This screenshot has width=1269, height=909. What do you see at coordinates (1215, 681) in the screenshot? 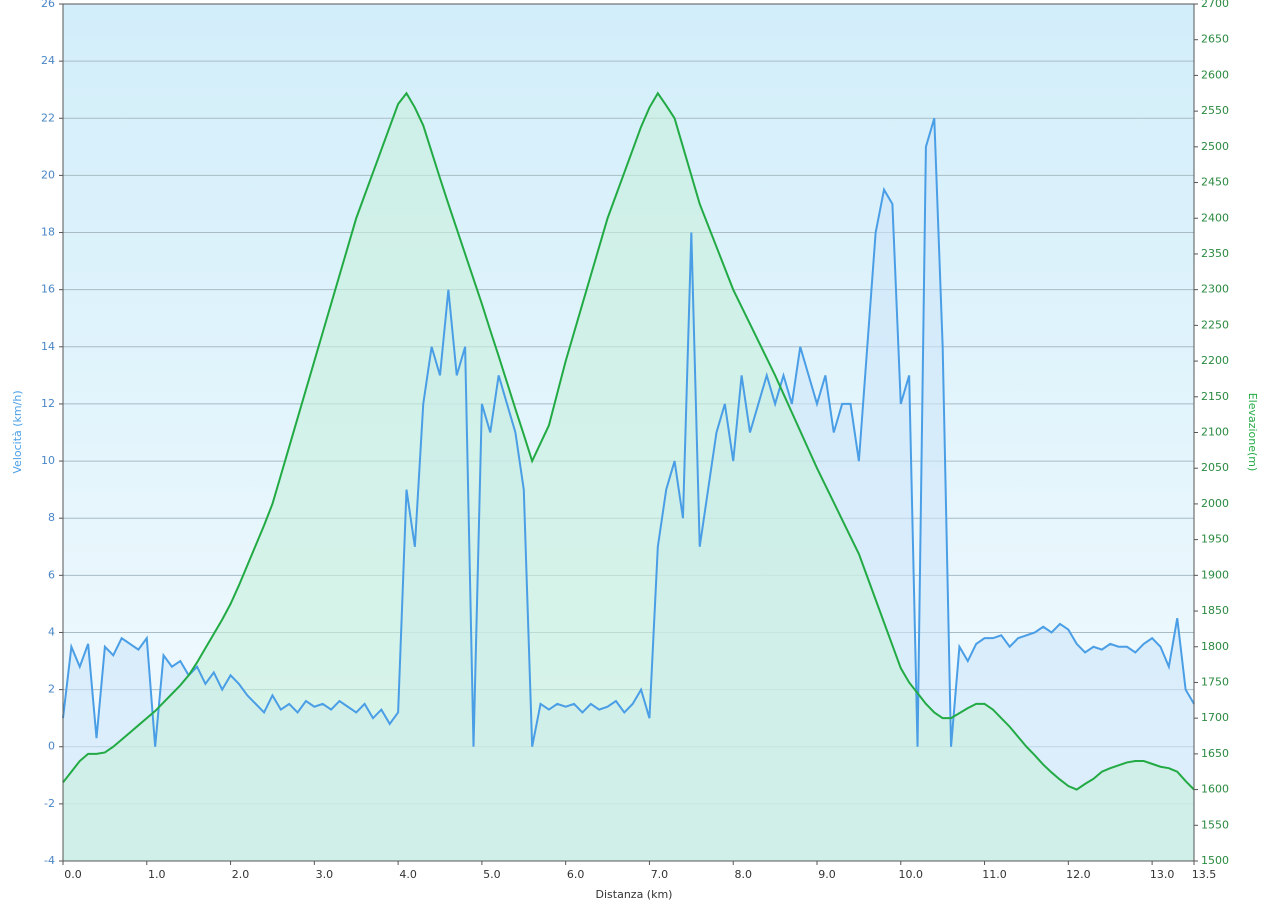
I see `y2-tick-label: 1750` at bounding box center [1215, 681].